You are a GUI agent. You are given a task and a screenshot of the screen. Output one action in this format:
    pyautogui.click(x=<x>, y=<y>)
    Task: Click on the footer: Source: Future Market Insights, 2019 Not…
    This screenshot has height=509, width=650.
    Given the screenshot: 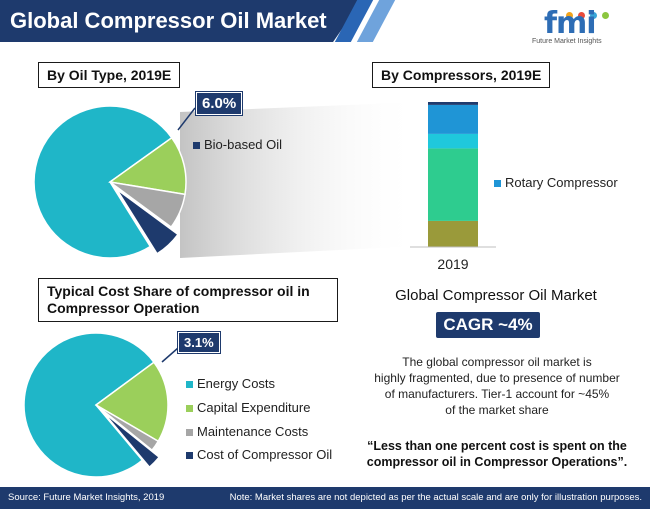 What is the action you would take?
    pyautogui.click(x=325, y=498)
    